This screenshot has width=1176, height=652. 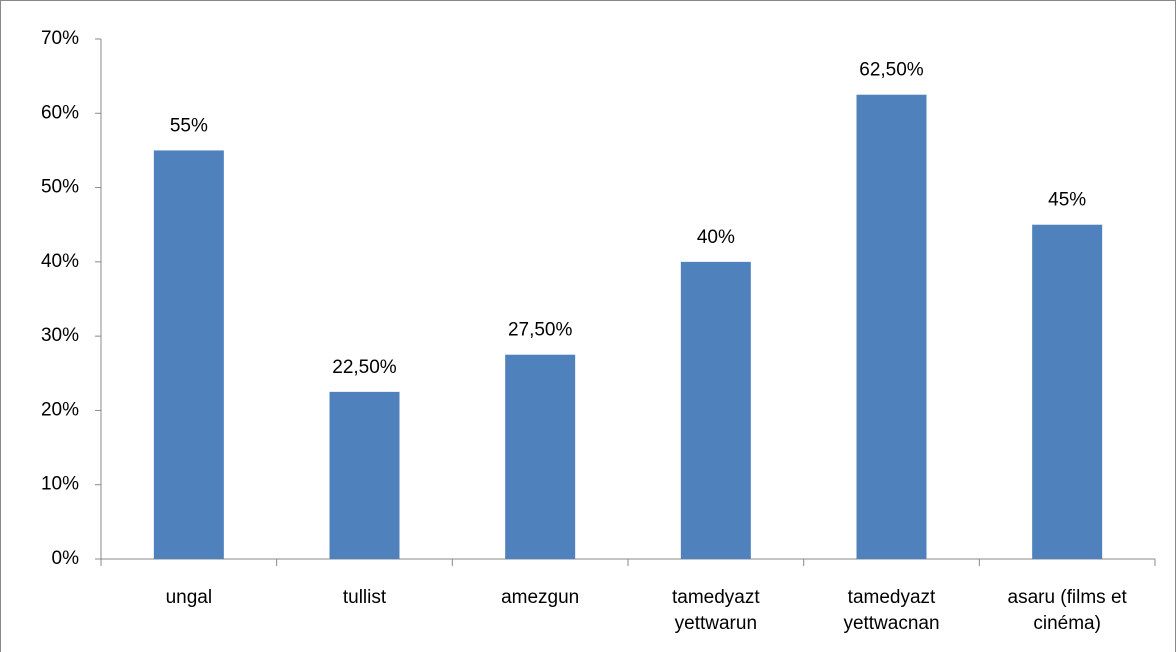 I want to click on y-tick-label: 0%, so click(x=66, y=558).